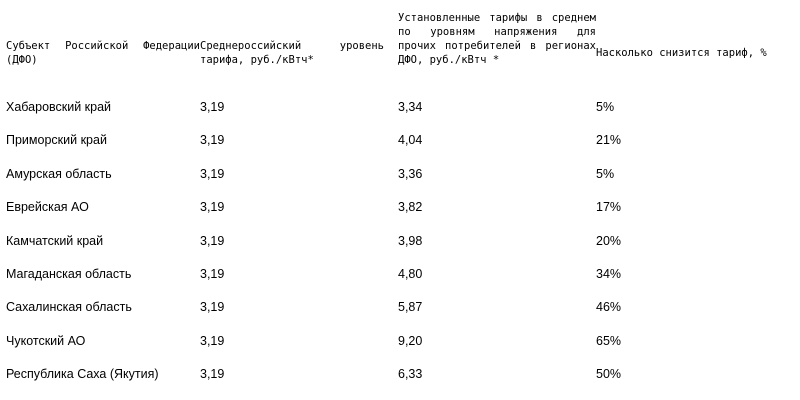 The width and height of the screenshot is (800, 400). Describe the element at coordinates (103, 53) in the screenshot. I see `header-region: Субъект Российской Федерации (ДФО)` at that location.